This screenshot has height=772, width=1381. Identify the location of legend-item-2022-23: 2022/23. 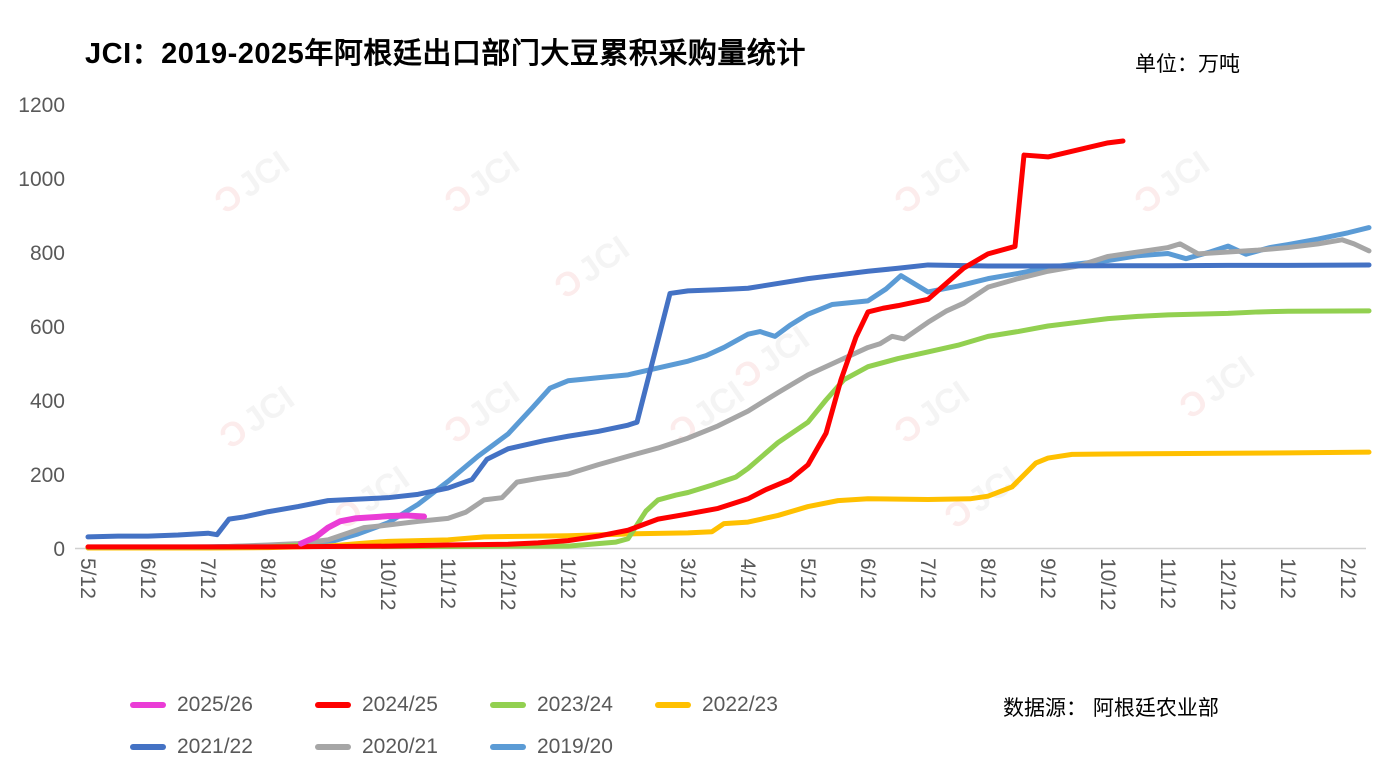
(716, 705).